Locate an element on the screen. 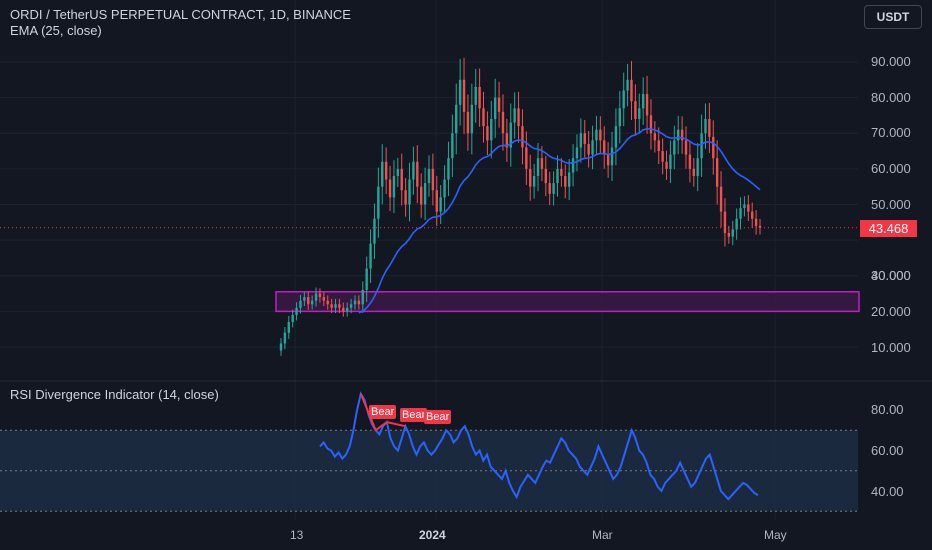 The width and height of the screenshot is (932, 550). price-tick: 90.000 is located at coordinates (891, 61).